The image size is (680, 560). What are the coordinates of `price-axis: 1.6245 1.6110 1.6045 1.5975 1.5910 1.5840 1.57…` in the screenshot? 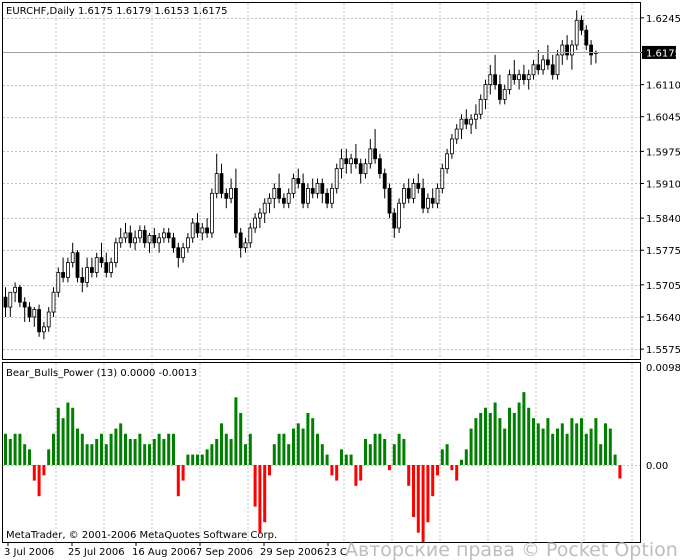 It's located at (660, 185).